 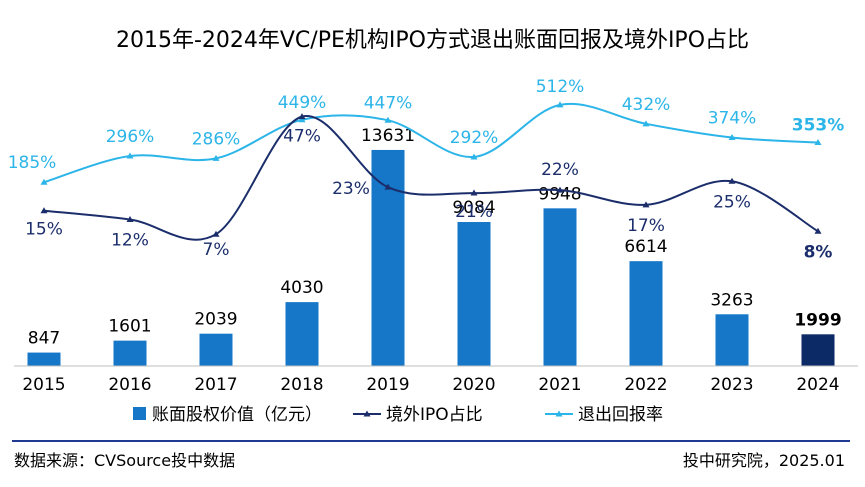 I want to click on overseas-label-2022: 17%, so click(x=646, y=226).